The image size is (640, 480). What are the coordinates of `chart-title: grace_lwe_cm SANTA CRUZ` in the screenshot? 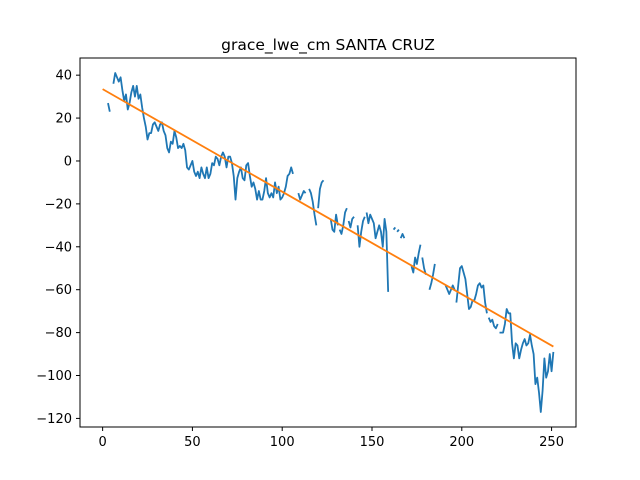 It's located at (328, 45).